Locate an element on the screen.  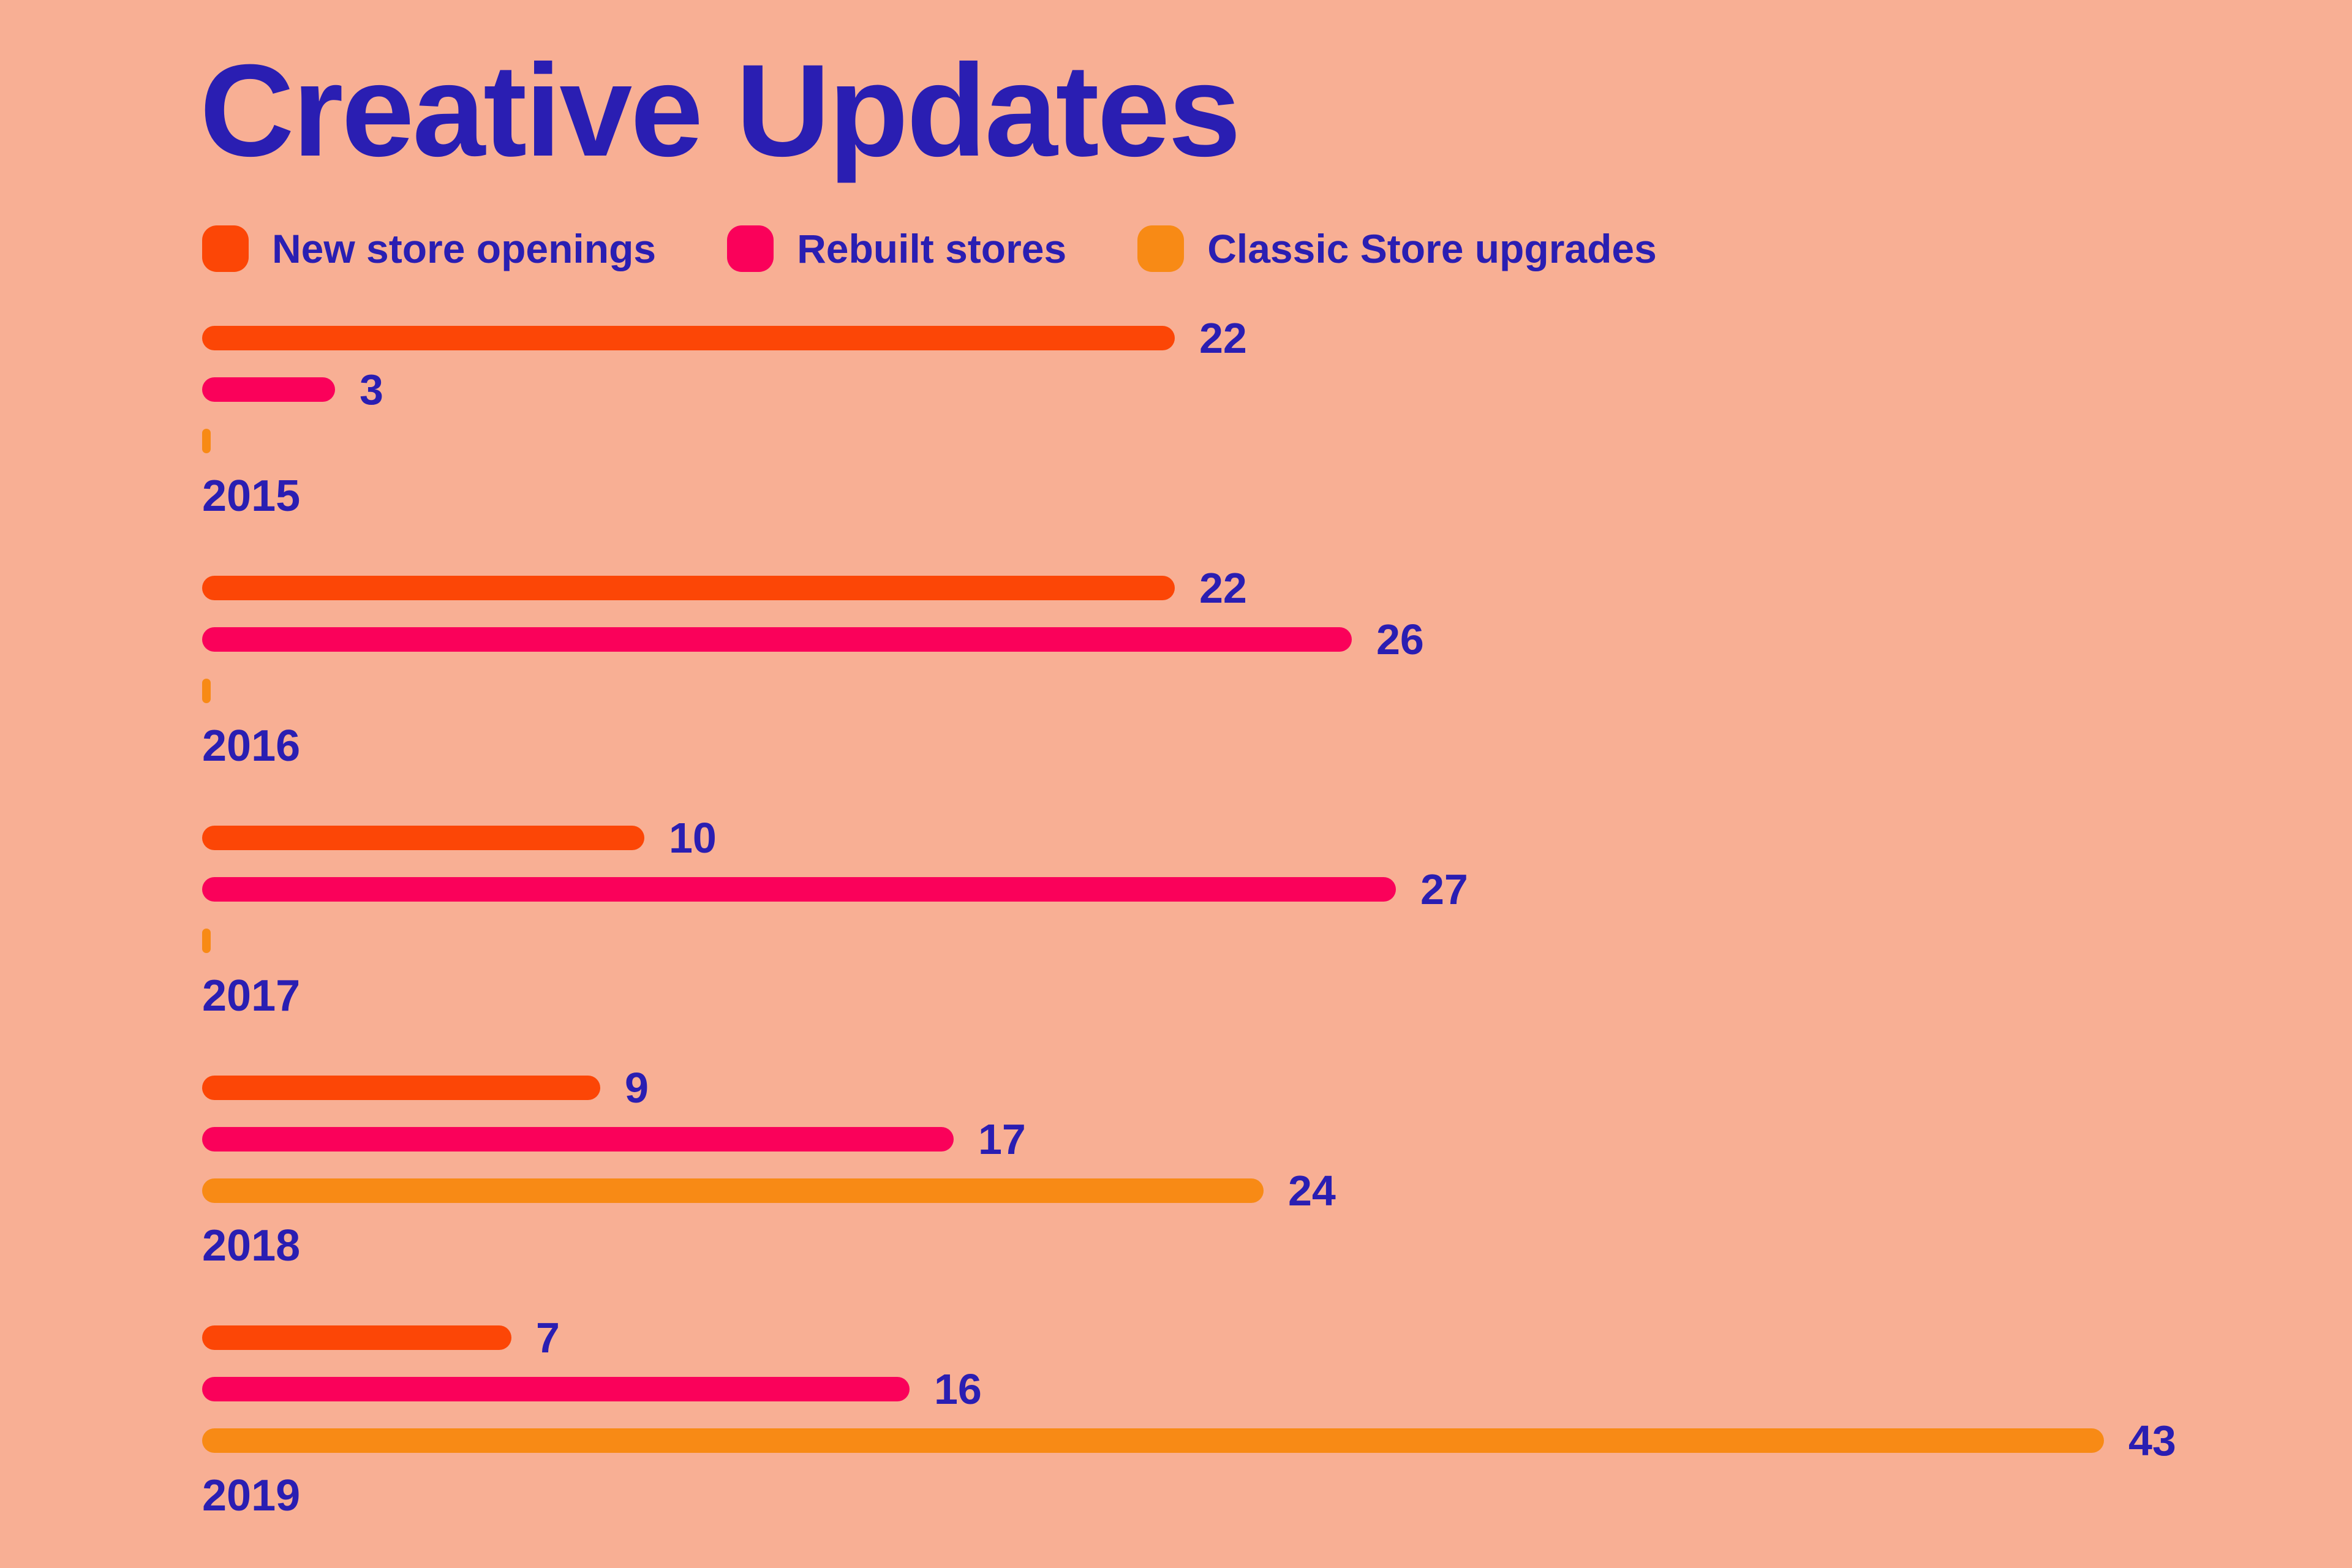
bar-row-new-store-openings-2019: 7 is located at coordinates (1189, 1338).